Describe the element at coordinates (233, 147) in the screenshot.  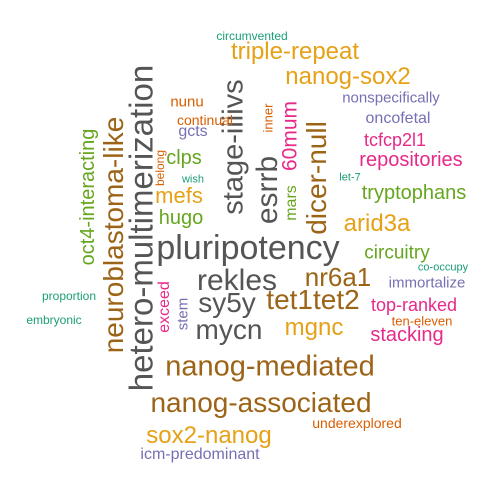
I see `word-stage-iiiivs: stage-iiiivs` at that location.